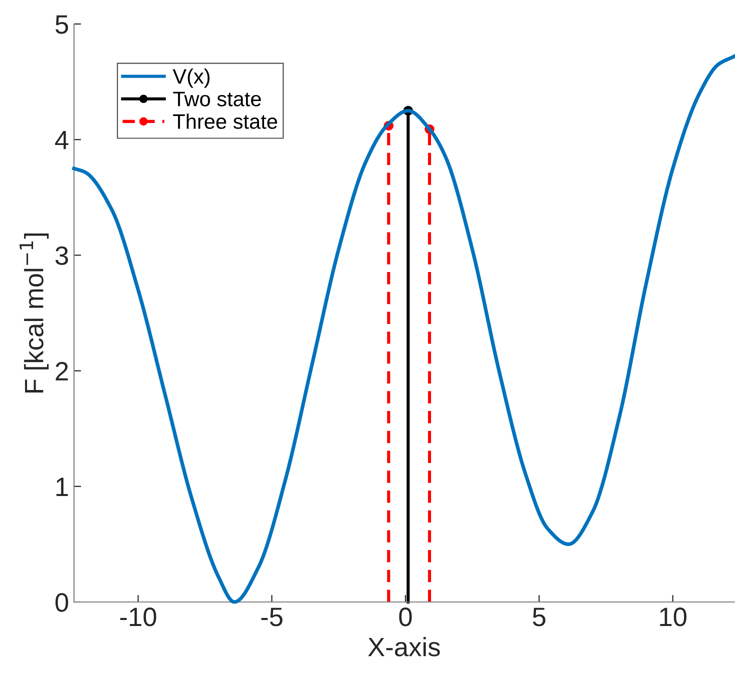  Describe the element at coordinates (61, 602) in the screenshot. I see `y-tick-label: 0` at that location.